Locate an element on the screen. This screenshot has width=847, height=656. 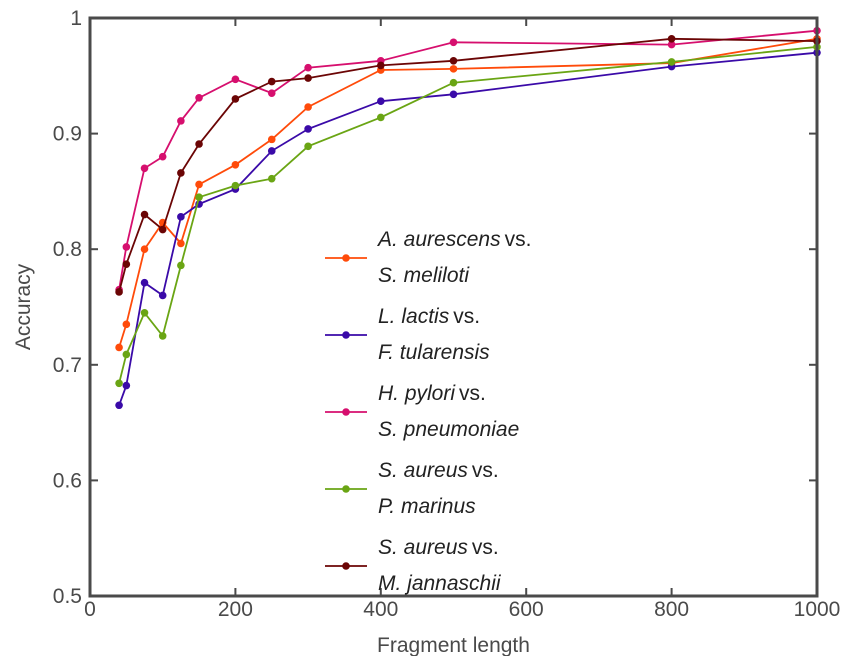
legend-item-4: S. aureus vs. P. marinus is located at coordinates (412, 488).